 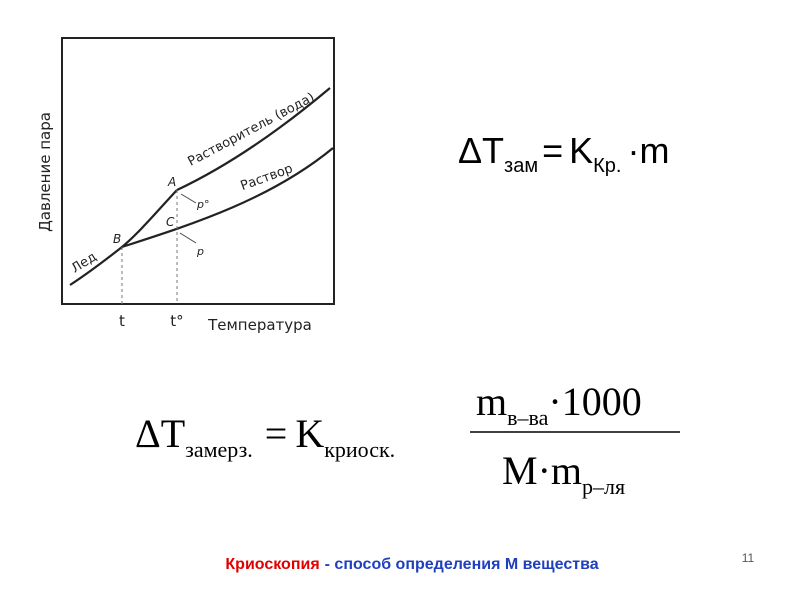 What do you see at coordinates (84, 263) in the screenshot?
I see `ice-label: Лед` at bounding box center [84, 263].